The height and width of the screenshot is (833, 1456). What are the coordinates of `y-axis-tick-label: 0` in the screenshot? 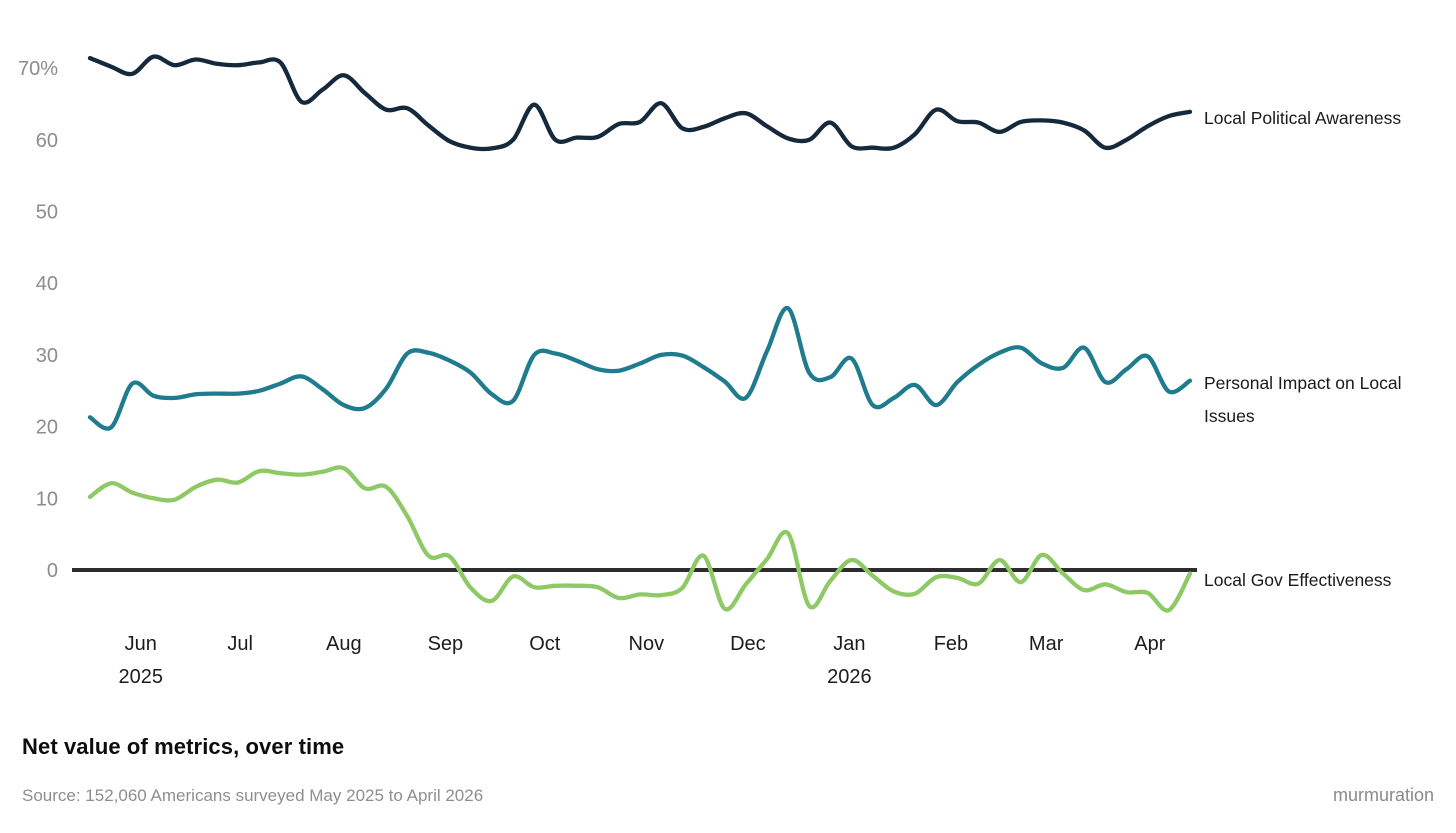 It's located at (52, 571).